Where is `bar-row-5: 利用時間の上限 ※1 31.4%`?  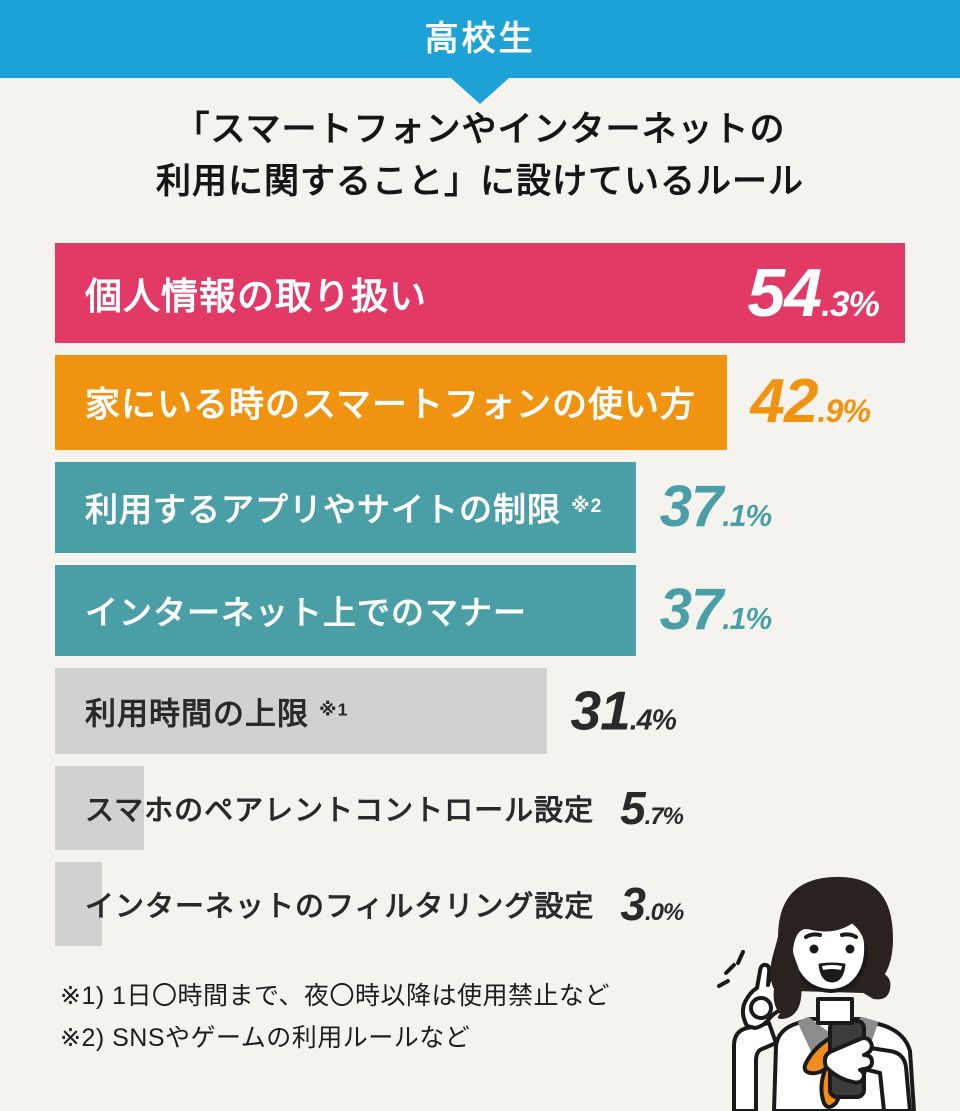 bar-row-5: 利用時間の上限 ※1 31.4% is located at coordinates (480, 710).